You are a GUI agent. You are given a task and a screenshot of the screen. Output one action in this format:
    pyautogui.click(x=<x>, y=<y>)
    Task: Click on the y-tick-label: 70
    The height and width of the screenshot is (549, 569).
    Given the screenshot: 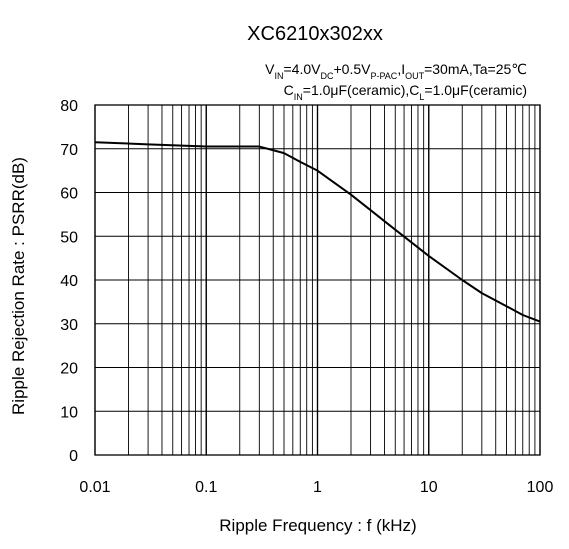 What is the action you would take?
    pyautogui.click(x=69, y=150)
    